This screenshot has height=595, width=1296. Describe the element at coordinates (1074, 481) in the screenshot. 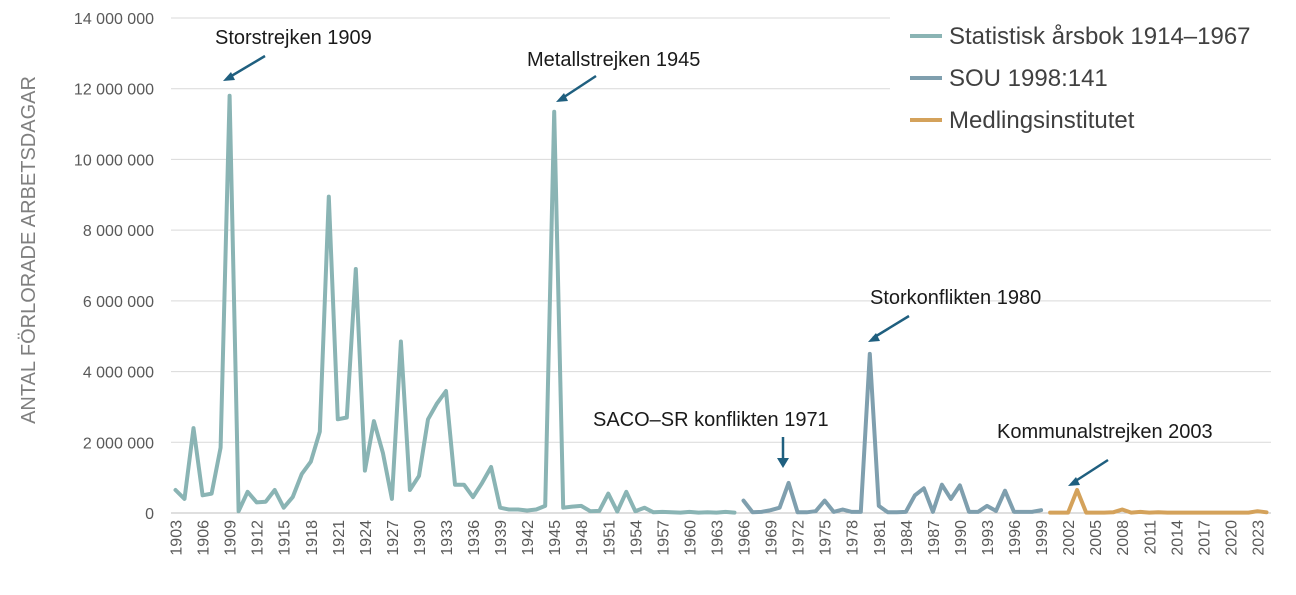

I see `annotation-arrowhead-kommunalstrejken` at that location.